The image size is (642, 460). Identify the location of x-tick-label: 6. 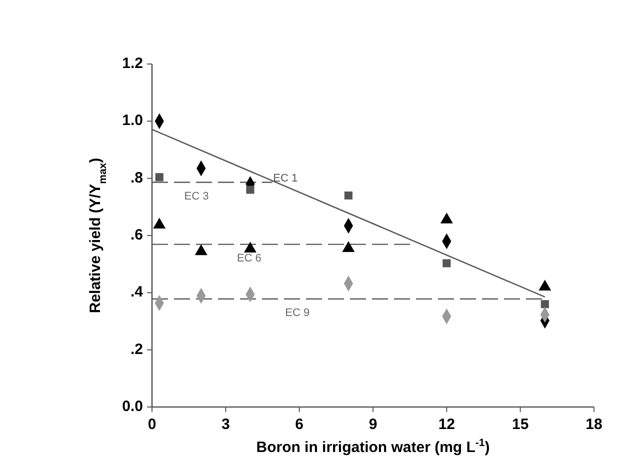
(299, 424).